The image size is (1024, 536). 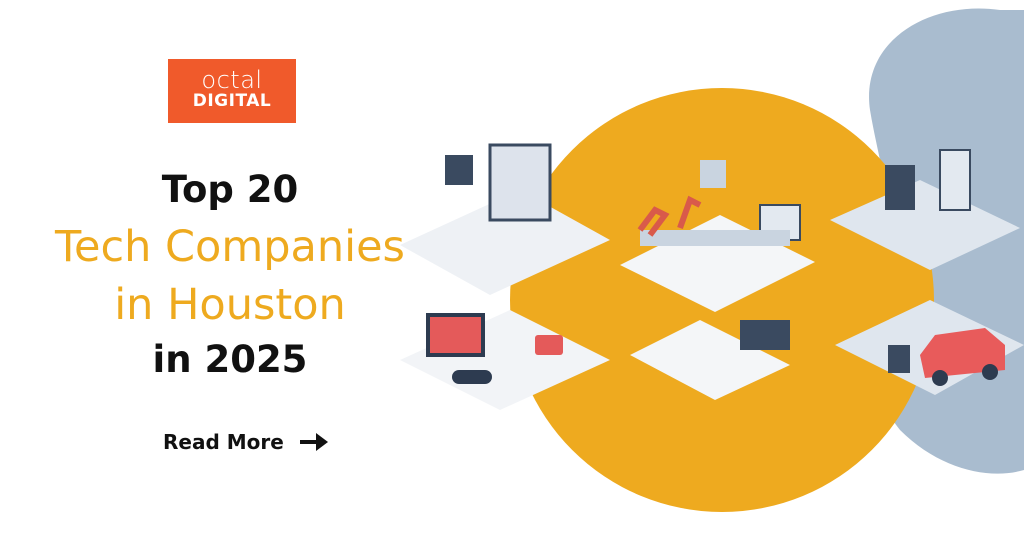 I want to click on logo-line1: octal, so click(x=232, y=80).